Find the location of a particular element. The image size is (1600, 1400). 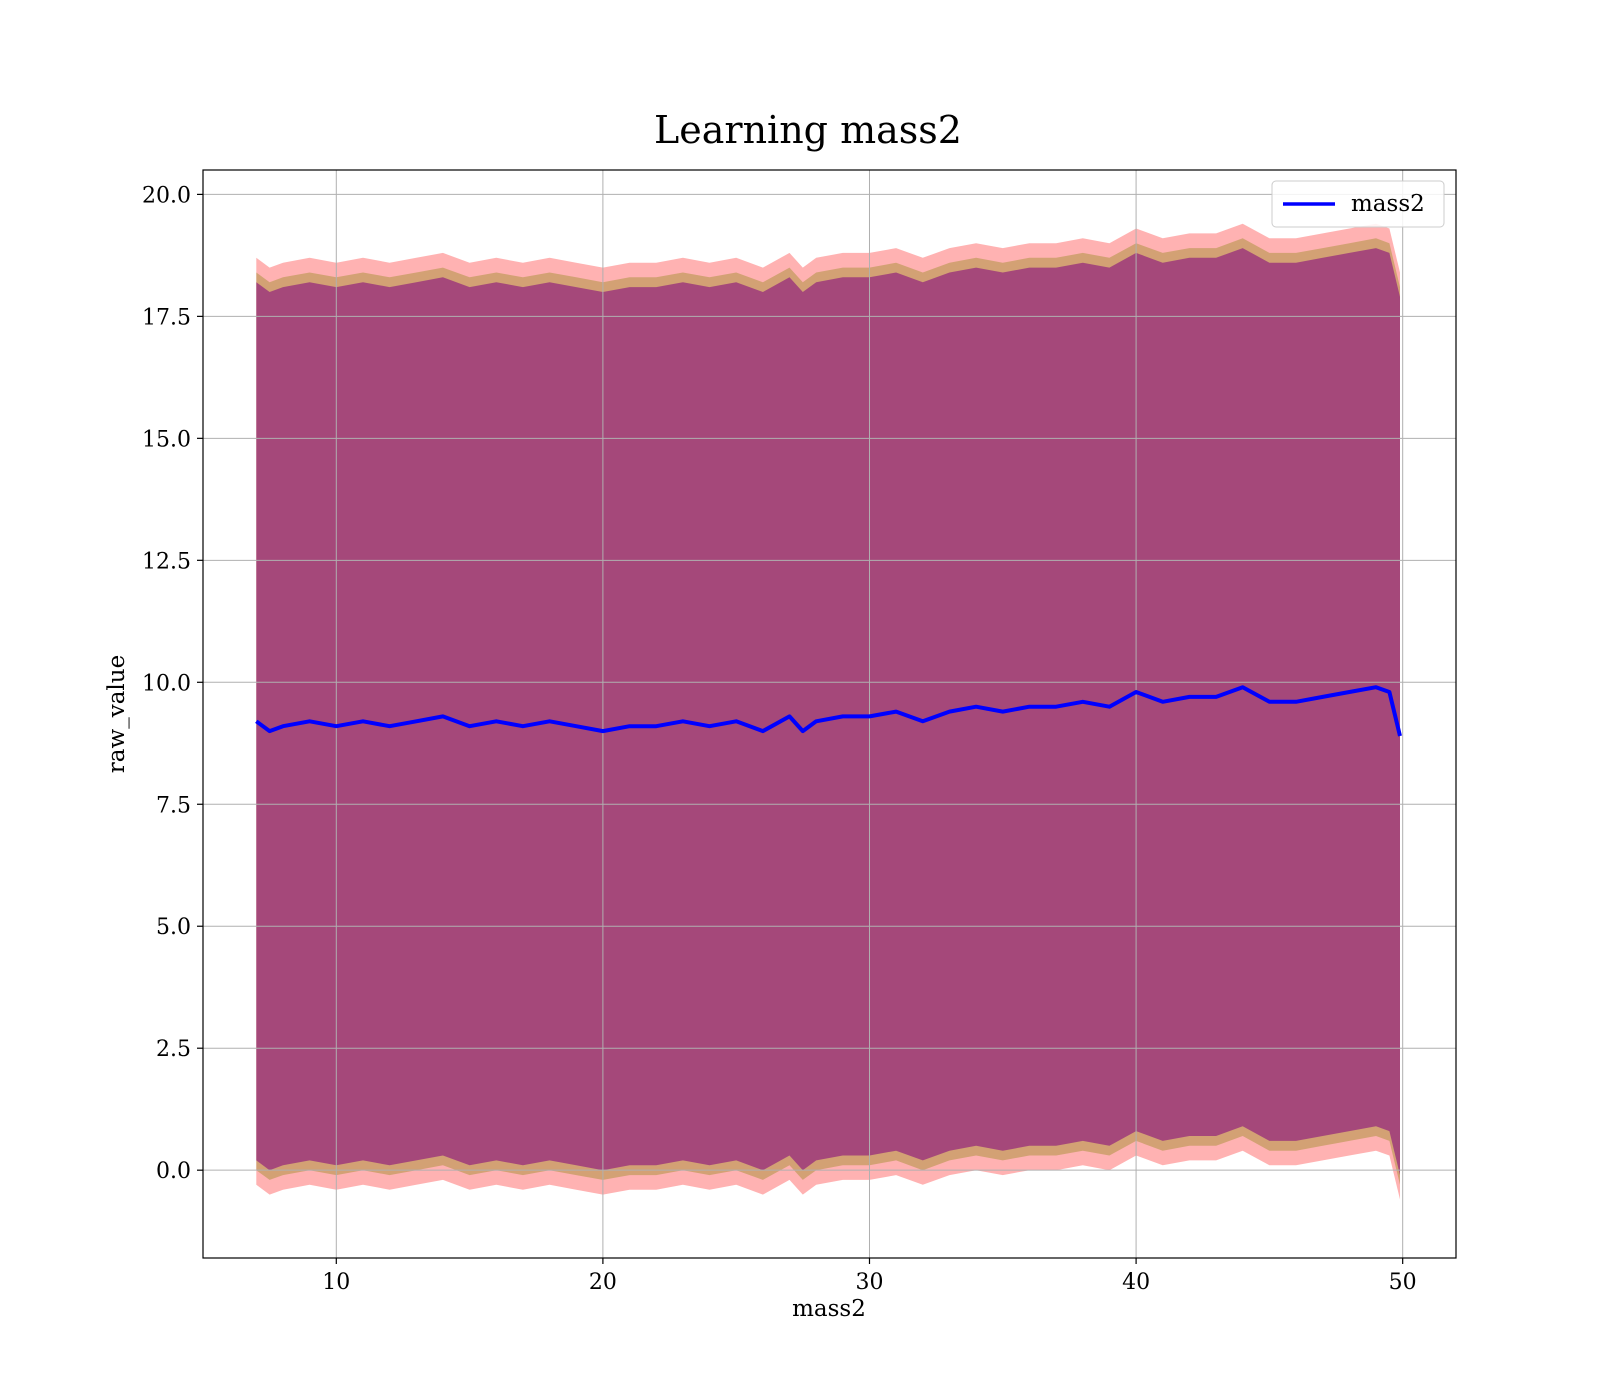

legend: mass2 is located at coordinates (1358, 204).